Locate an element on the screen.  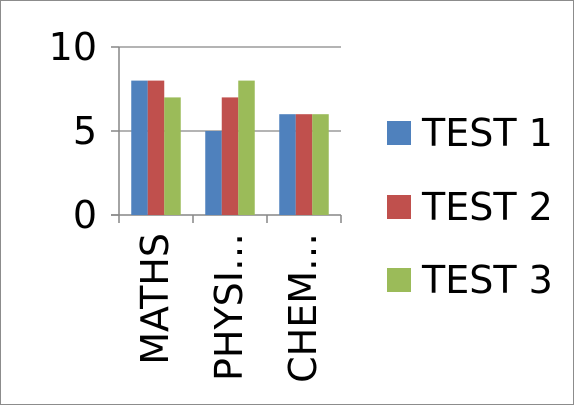
y-tick-label: 10 is located at coordinates (73, 47).